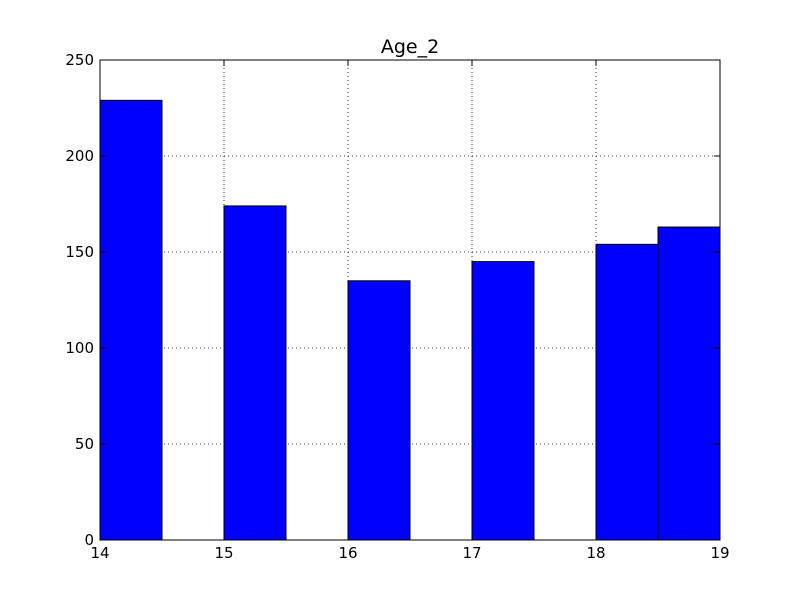 This screenshot has width=800, height=600. What do you see at coordinates (84, 444) in the screenshot?
I see `y-tick-label: 50` at bounding box center [84, 444].